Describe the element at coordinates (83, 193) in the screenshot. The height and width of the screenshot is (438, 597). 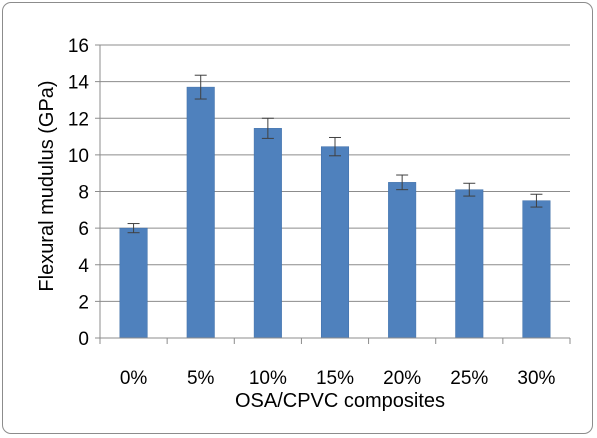
I see `y-tick-label: 8` at that location.